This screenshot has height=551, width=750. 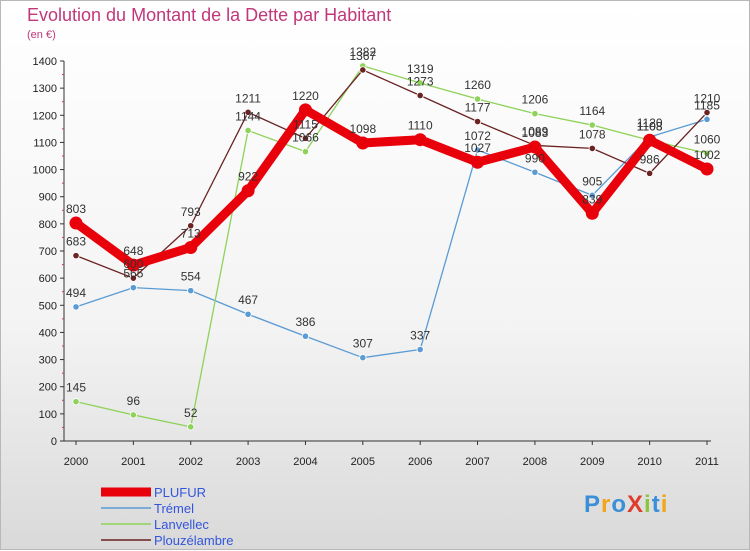 I want to click on data-label: 1072, so click(x=477, y=136).